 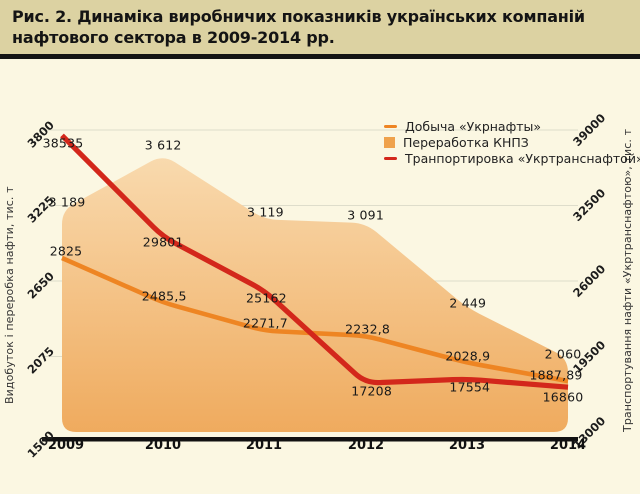 I want to click on left-axis-title: Видобуток і переробка нафти, тис. т, so click(x=9, y=295).